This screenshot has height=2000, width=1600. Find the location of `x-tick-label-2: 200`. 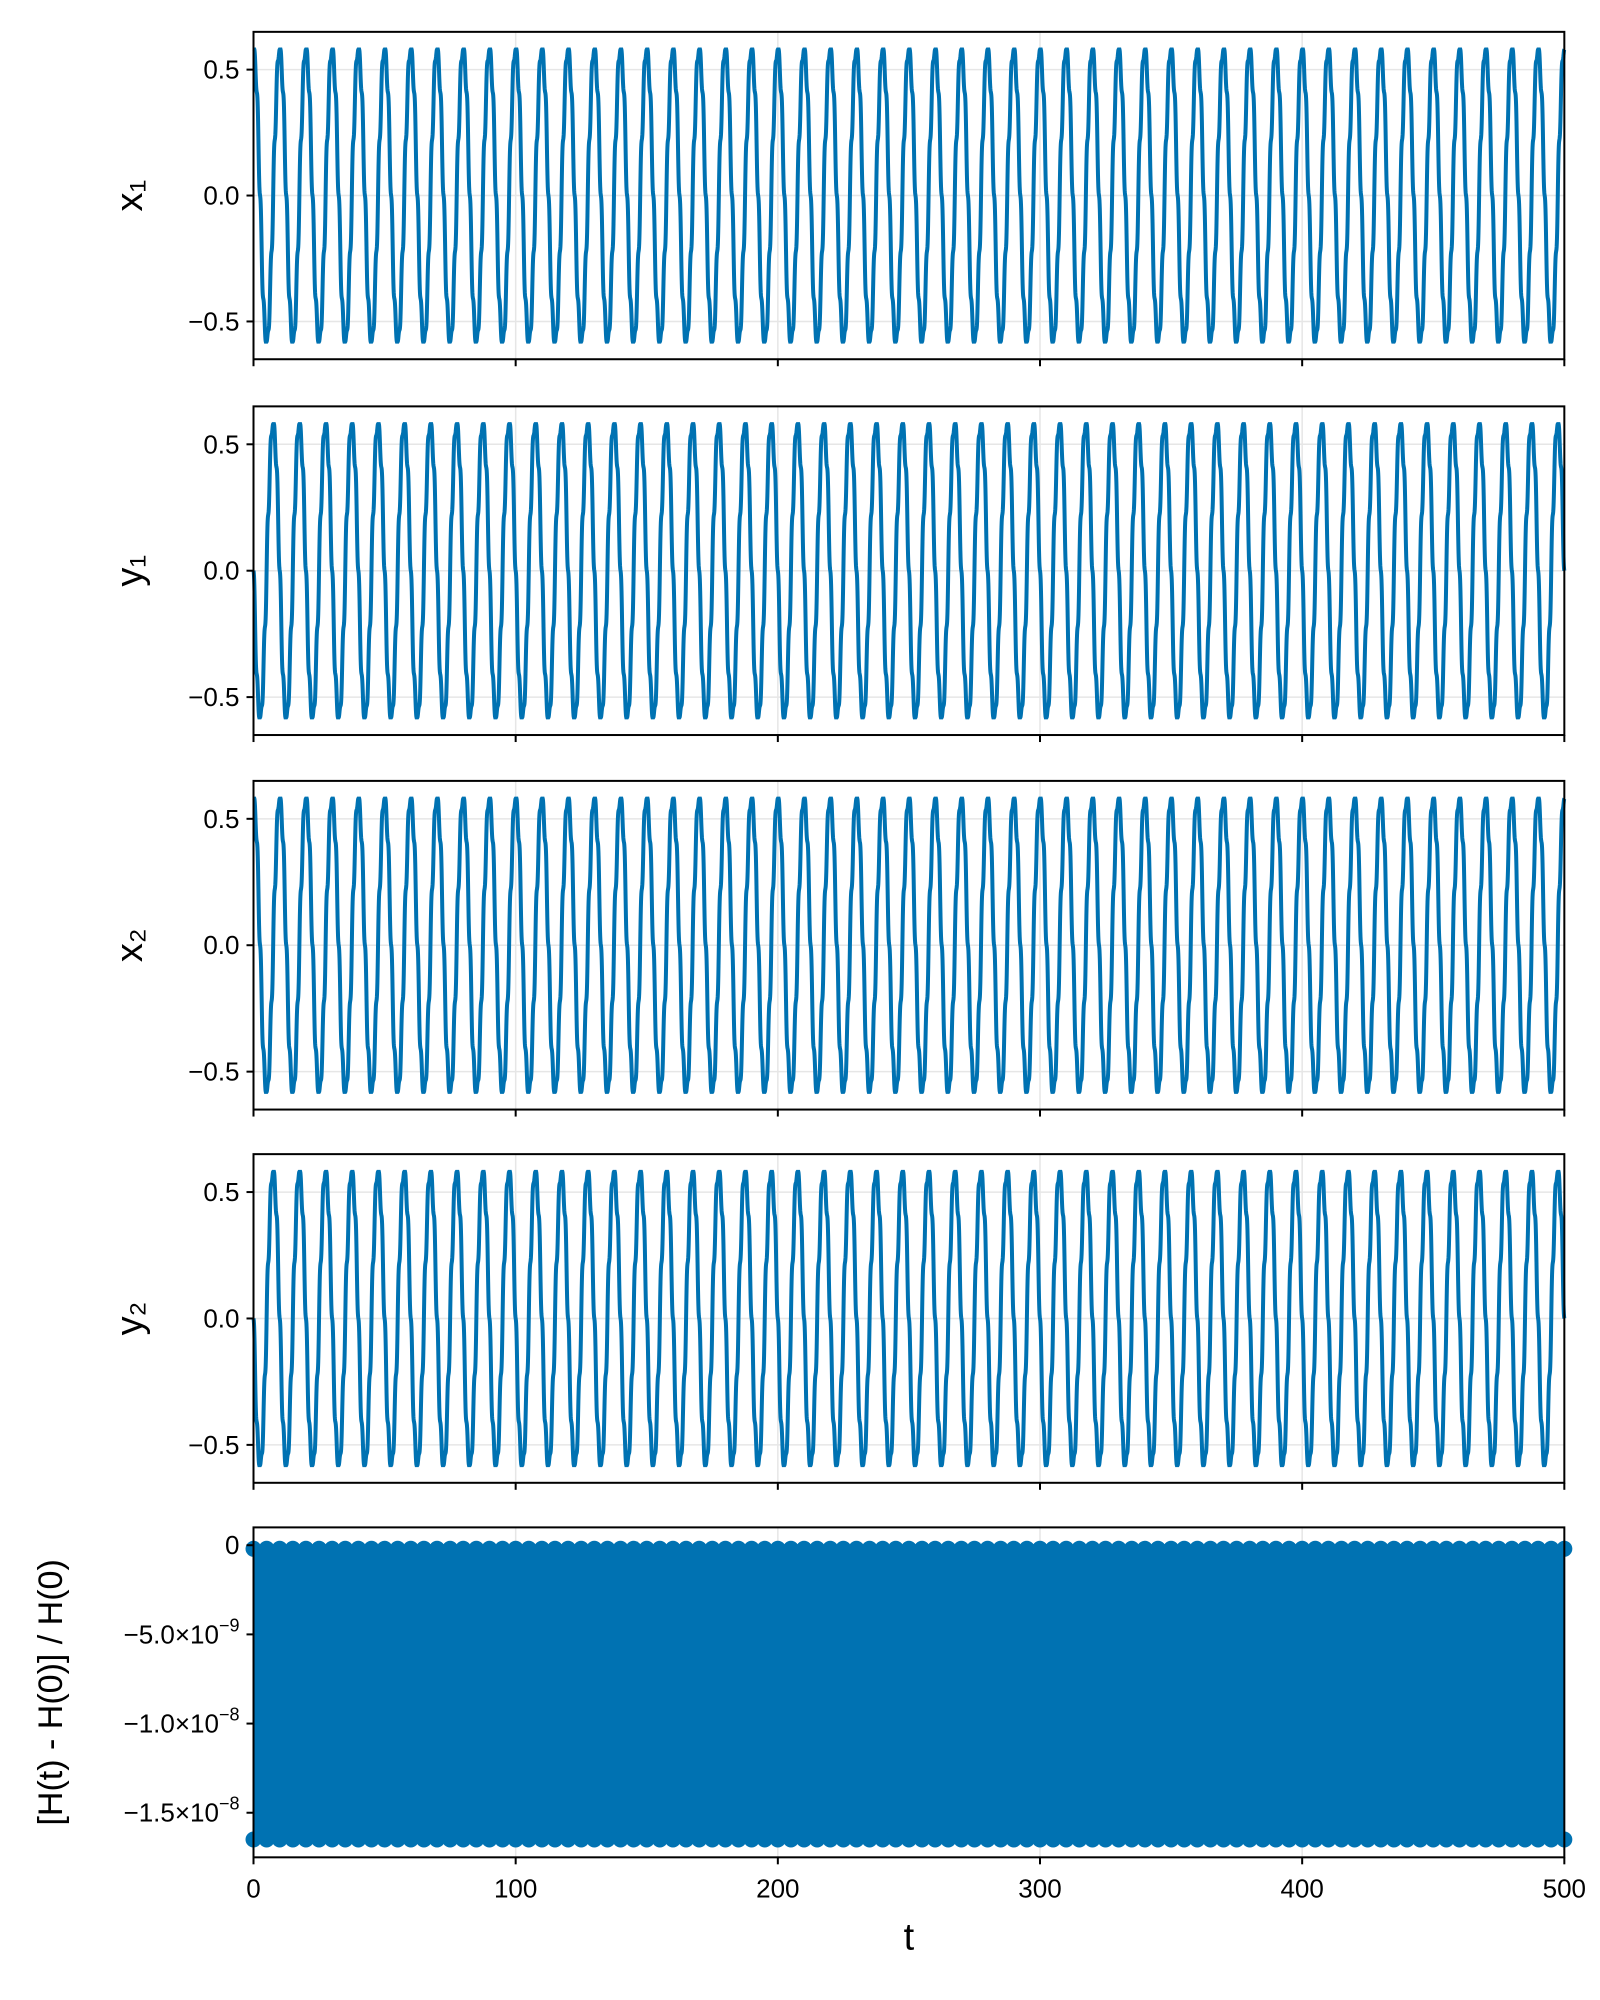

x-tick-label-2: 200 is located at coordinates (777, 1888).